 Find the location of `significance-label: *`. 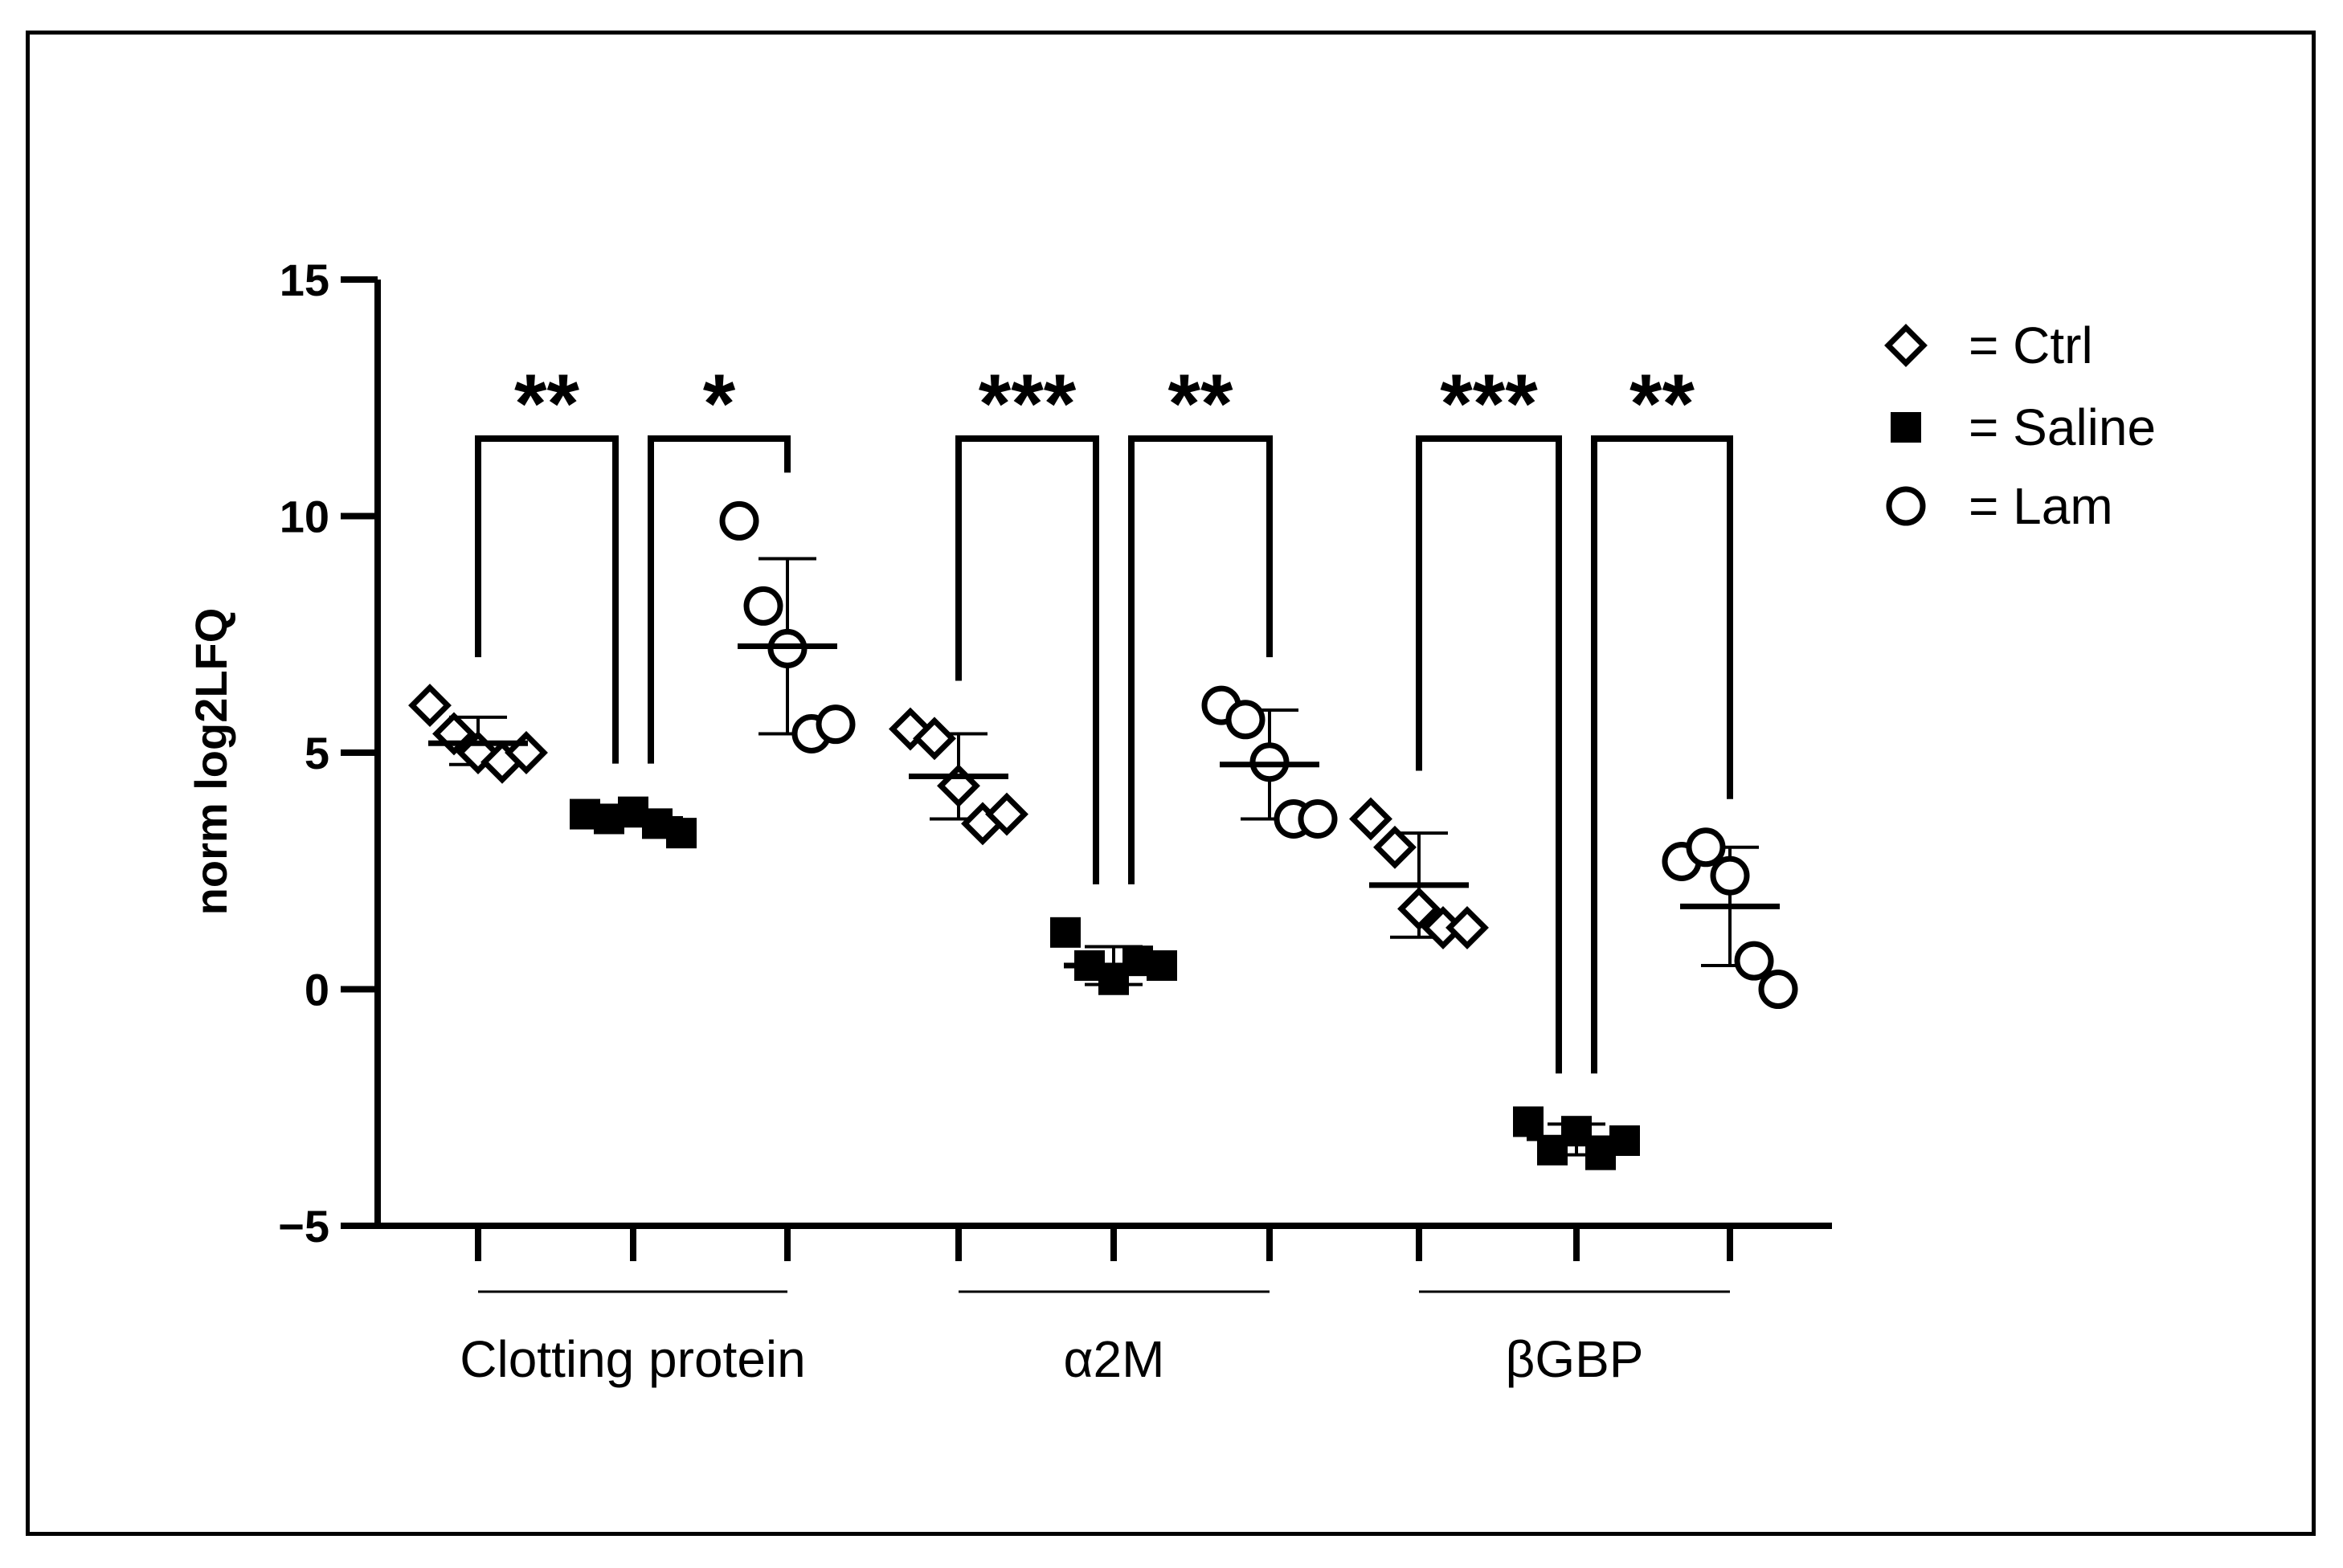

significance-label: * is located at coordinates (719, 404).